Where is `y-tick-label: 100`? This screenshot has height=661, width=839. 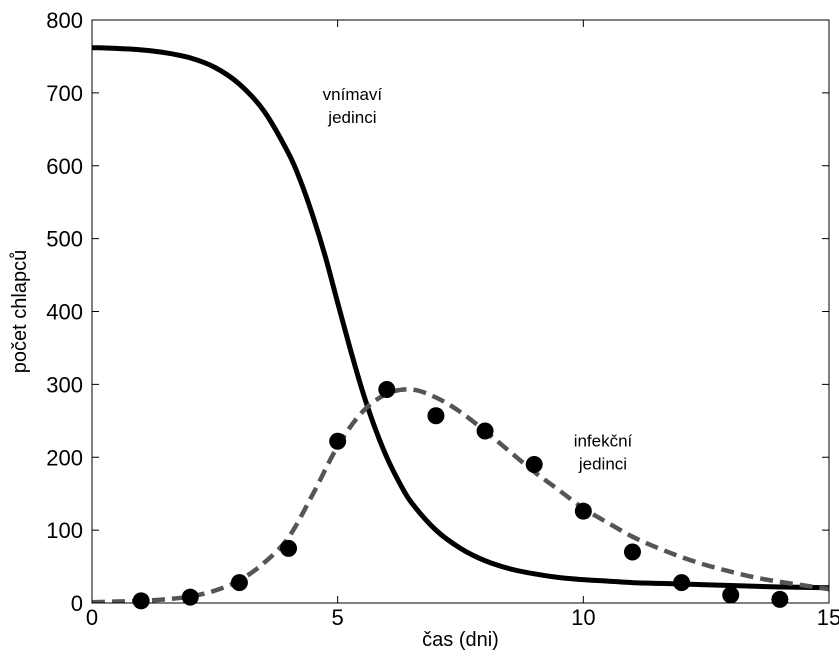 y-tick-label: 100 is located at coordinates (64, 530).